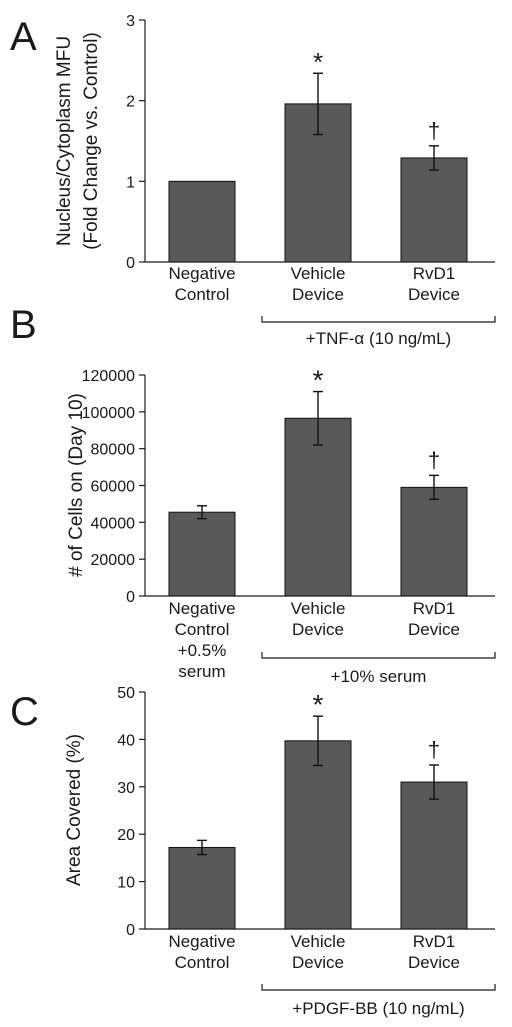  Describe the element at coordinates (126, 740) in the screenshot. I see `y-tick-label: 40` at that location.